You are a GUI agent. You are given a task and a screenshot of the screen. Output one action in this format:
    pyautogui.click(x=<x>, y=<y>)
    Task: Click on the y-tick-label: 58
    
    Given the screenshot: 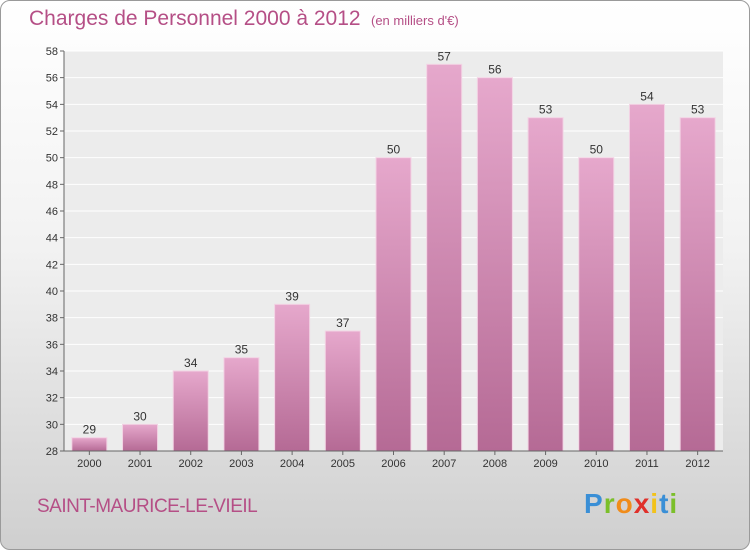 What is the action you would take?
    pyautogui.click(x=52, y=52)
    